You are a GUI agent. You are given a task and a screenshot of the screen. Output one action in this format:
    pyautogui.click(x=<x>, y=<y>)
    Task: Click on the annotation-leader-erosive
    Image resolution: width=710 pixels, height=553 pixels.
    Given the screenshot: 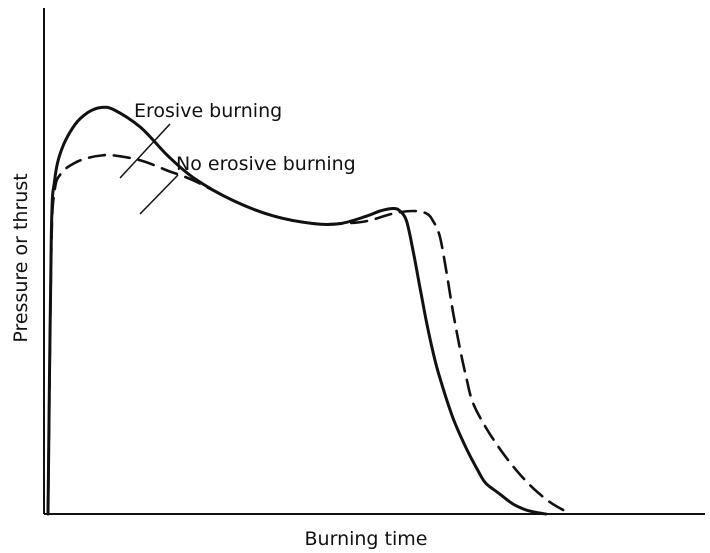 What is the action you would take?
    pyautogui.click(x=145, y=151)
    